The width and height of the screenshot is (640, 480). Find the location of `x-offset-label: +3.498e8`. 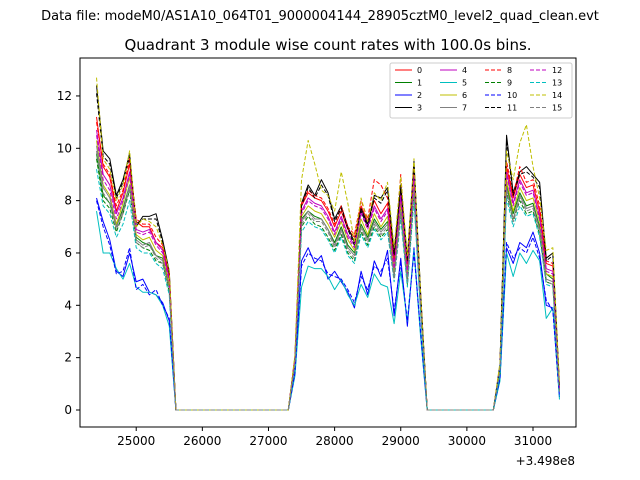

x-offset-label: +3.498e8 is located at coordinates (545, 461).